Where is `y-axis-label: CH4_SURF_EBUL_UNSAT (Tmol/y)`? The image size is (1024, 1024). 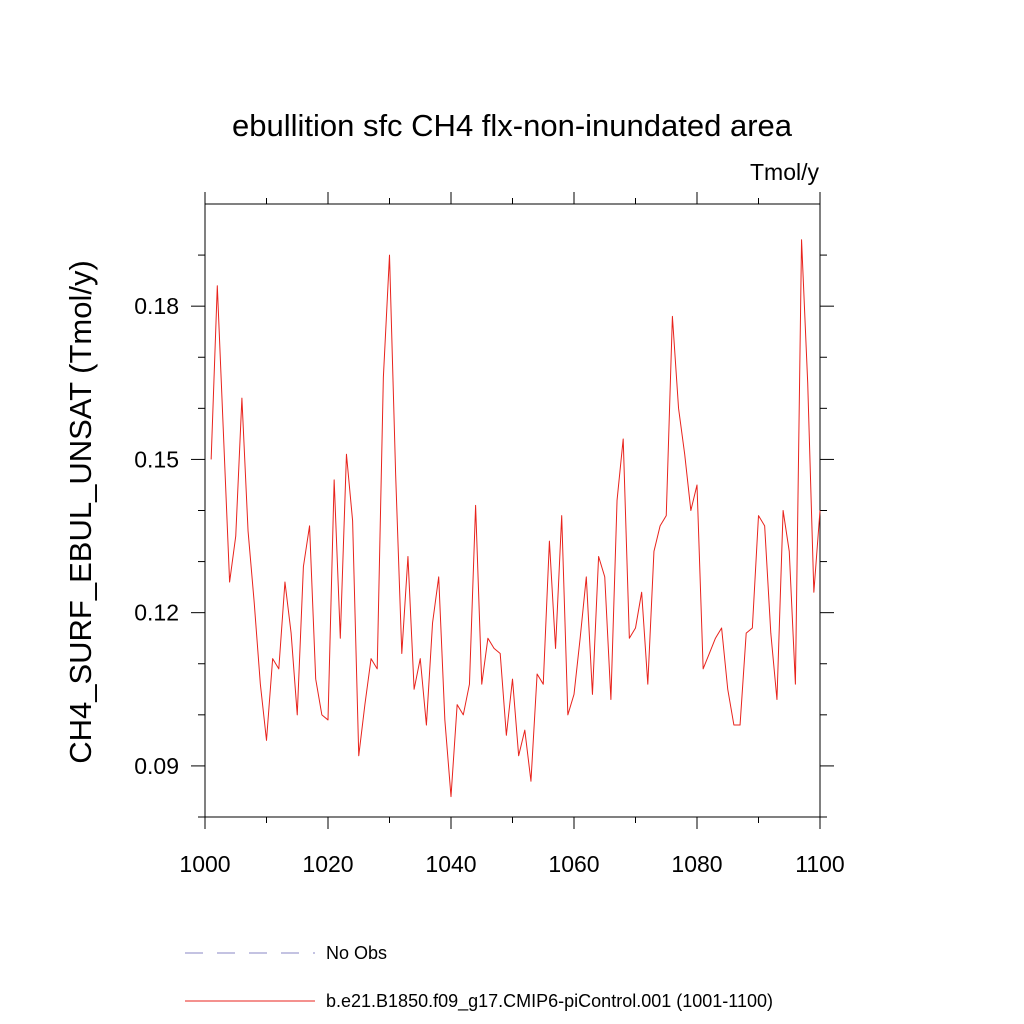 y-axis-label: CH4_SURF_EBUL_UNSAT (Tmol/y) is located at coordinates (80, 512).